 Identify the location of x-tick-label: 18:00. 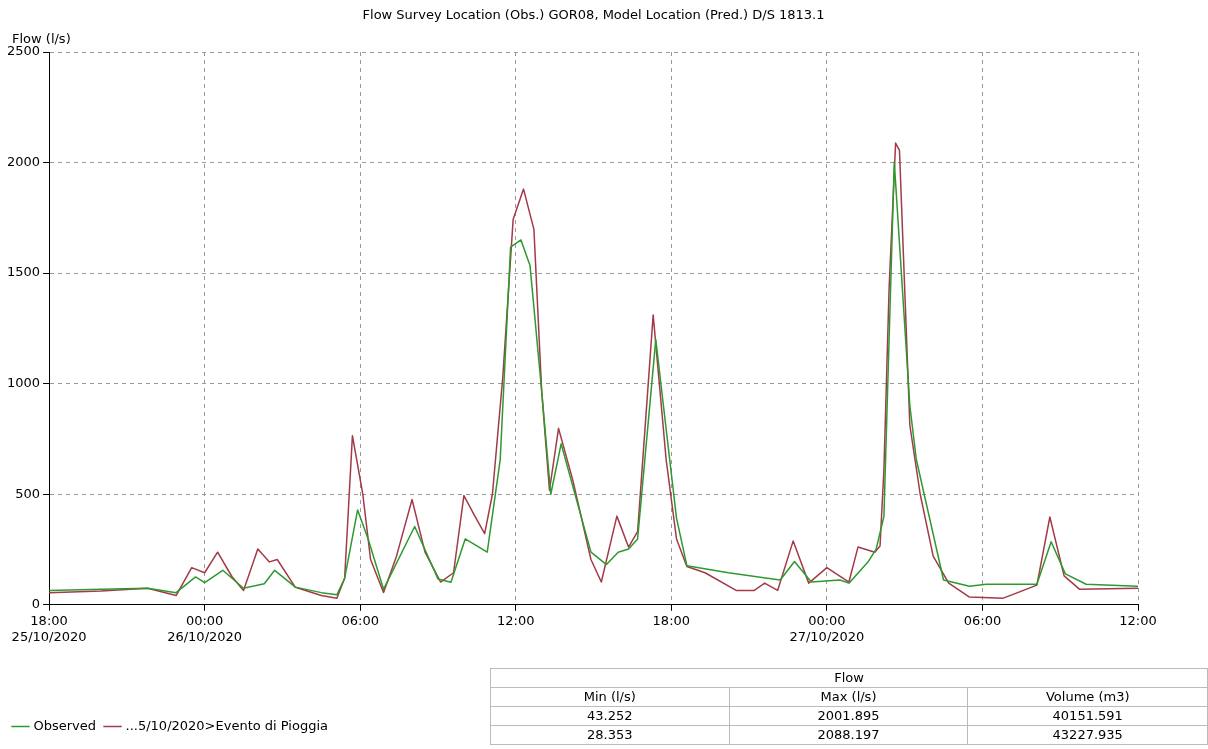
(671, 620).